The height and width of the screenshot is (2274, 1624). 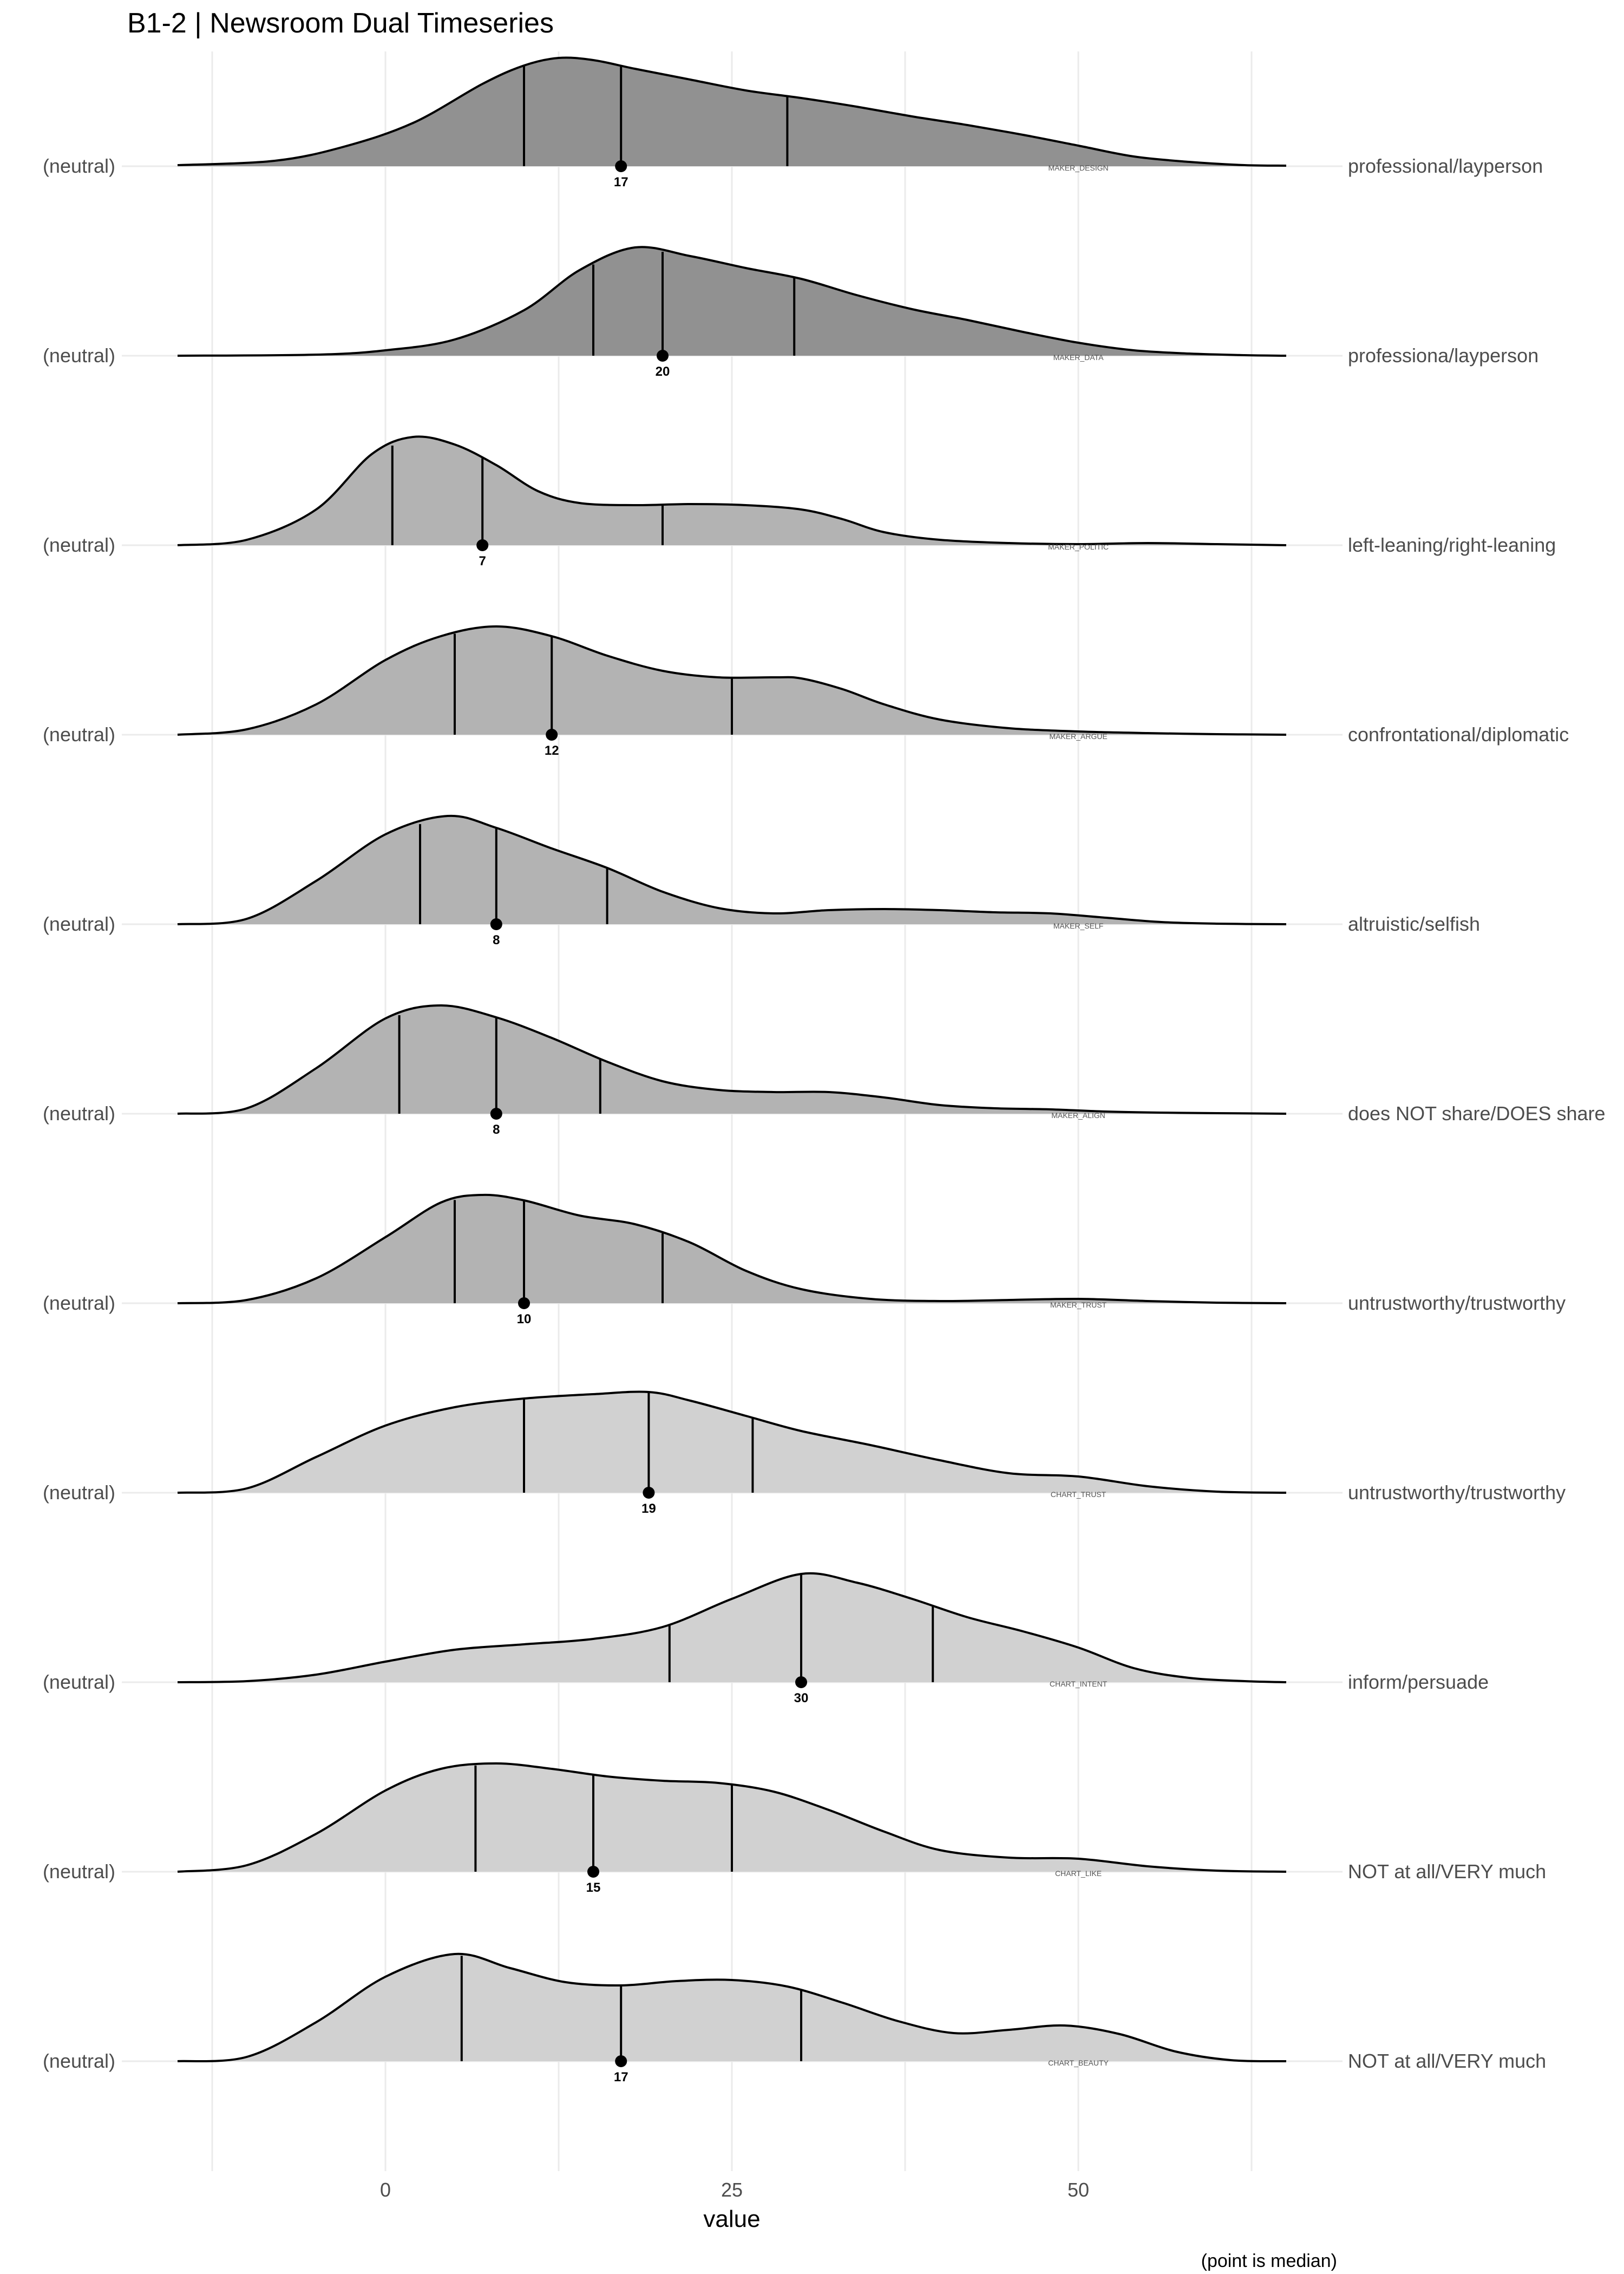 I want to click on right-label: does NOT share/DOES share, so click(x=1477, y=1114).